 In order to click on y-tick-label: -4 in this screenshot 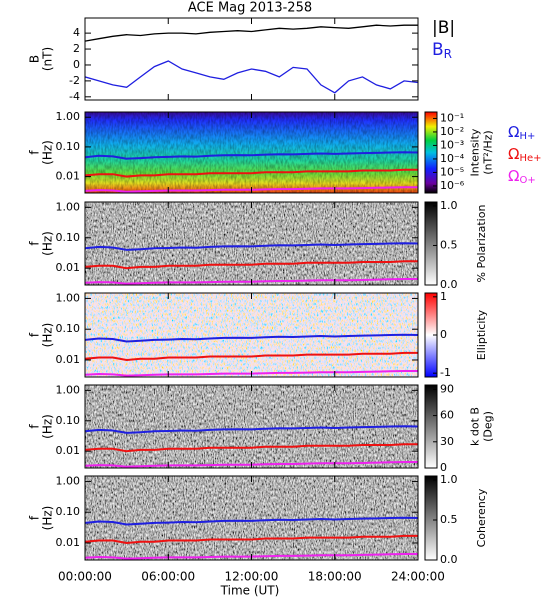, I will do `click(74, 96)`.